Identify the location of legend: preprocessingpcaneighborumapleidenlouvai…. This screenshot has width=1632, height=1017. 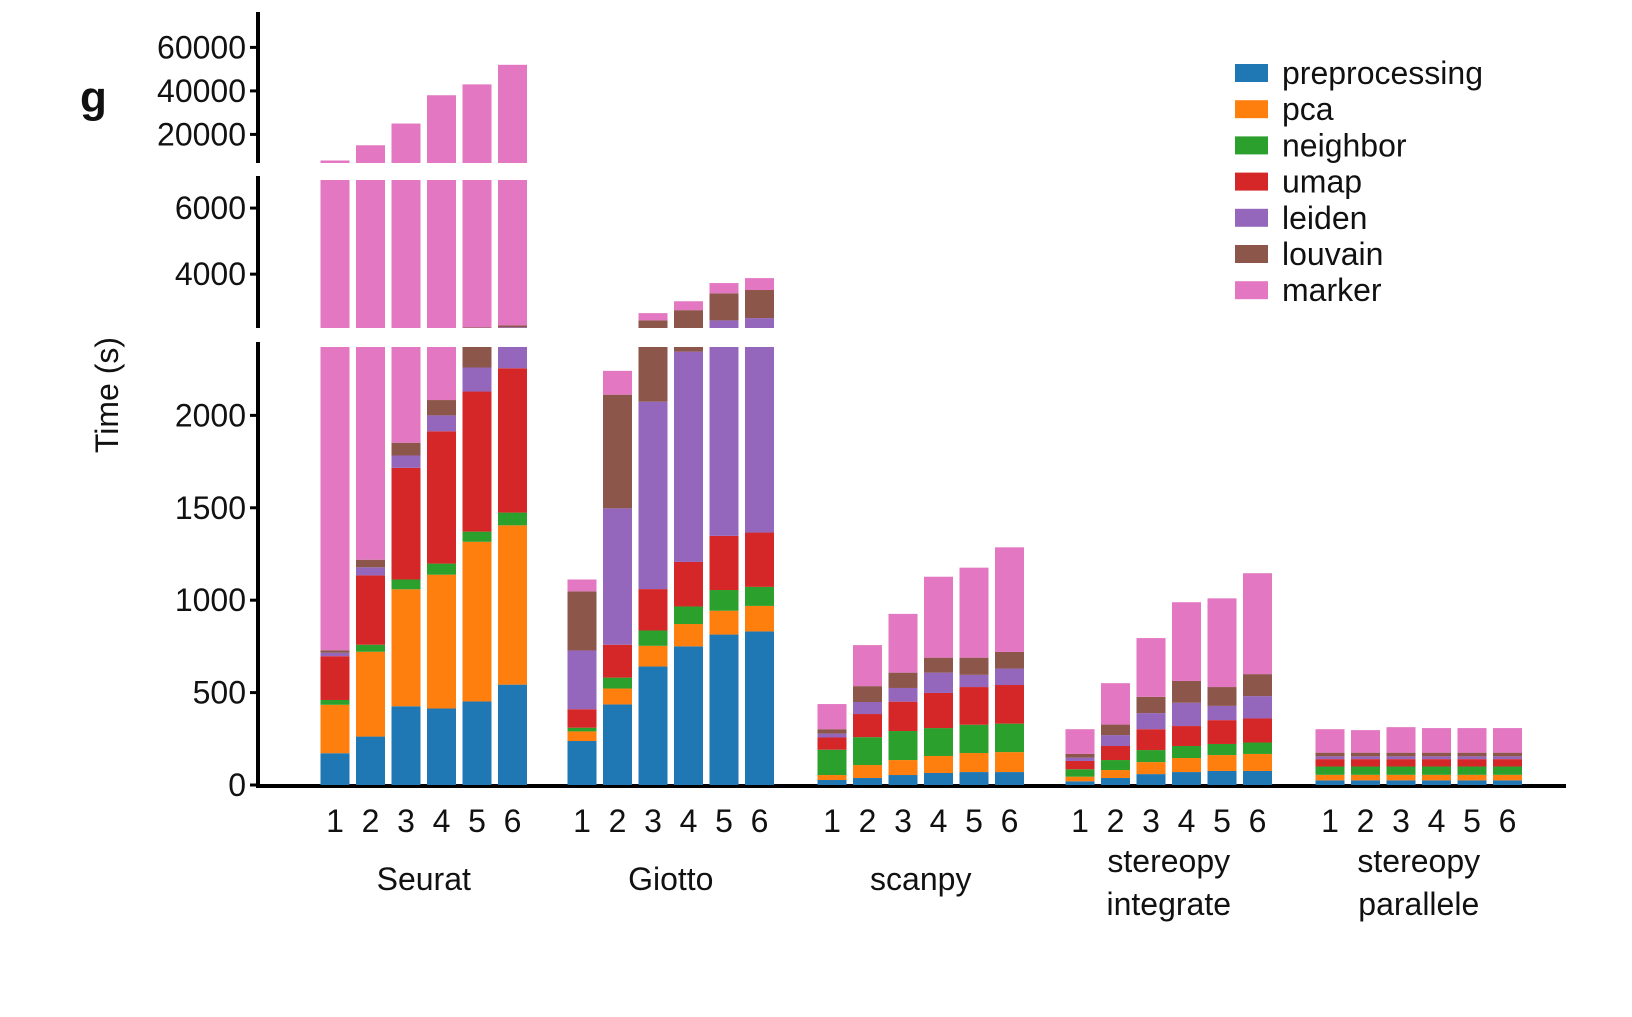
(1359, 181).